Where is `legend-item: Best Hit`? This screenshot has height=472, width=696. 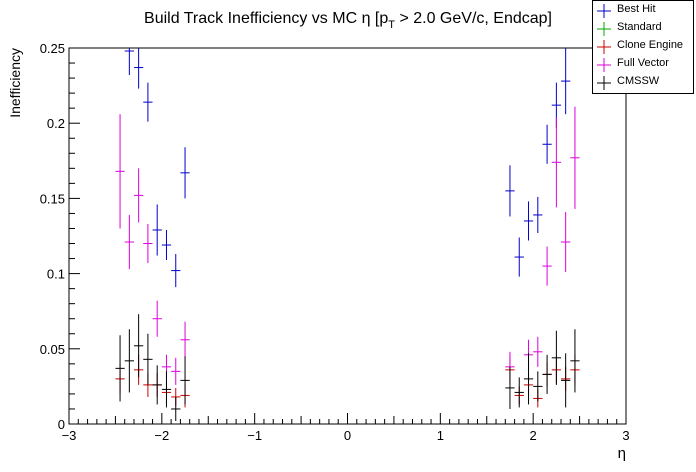
legend-item: Best Hit is located at coordinates (643, 11).